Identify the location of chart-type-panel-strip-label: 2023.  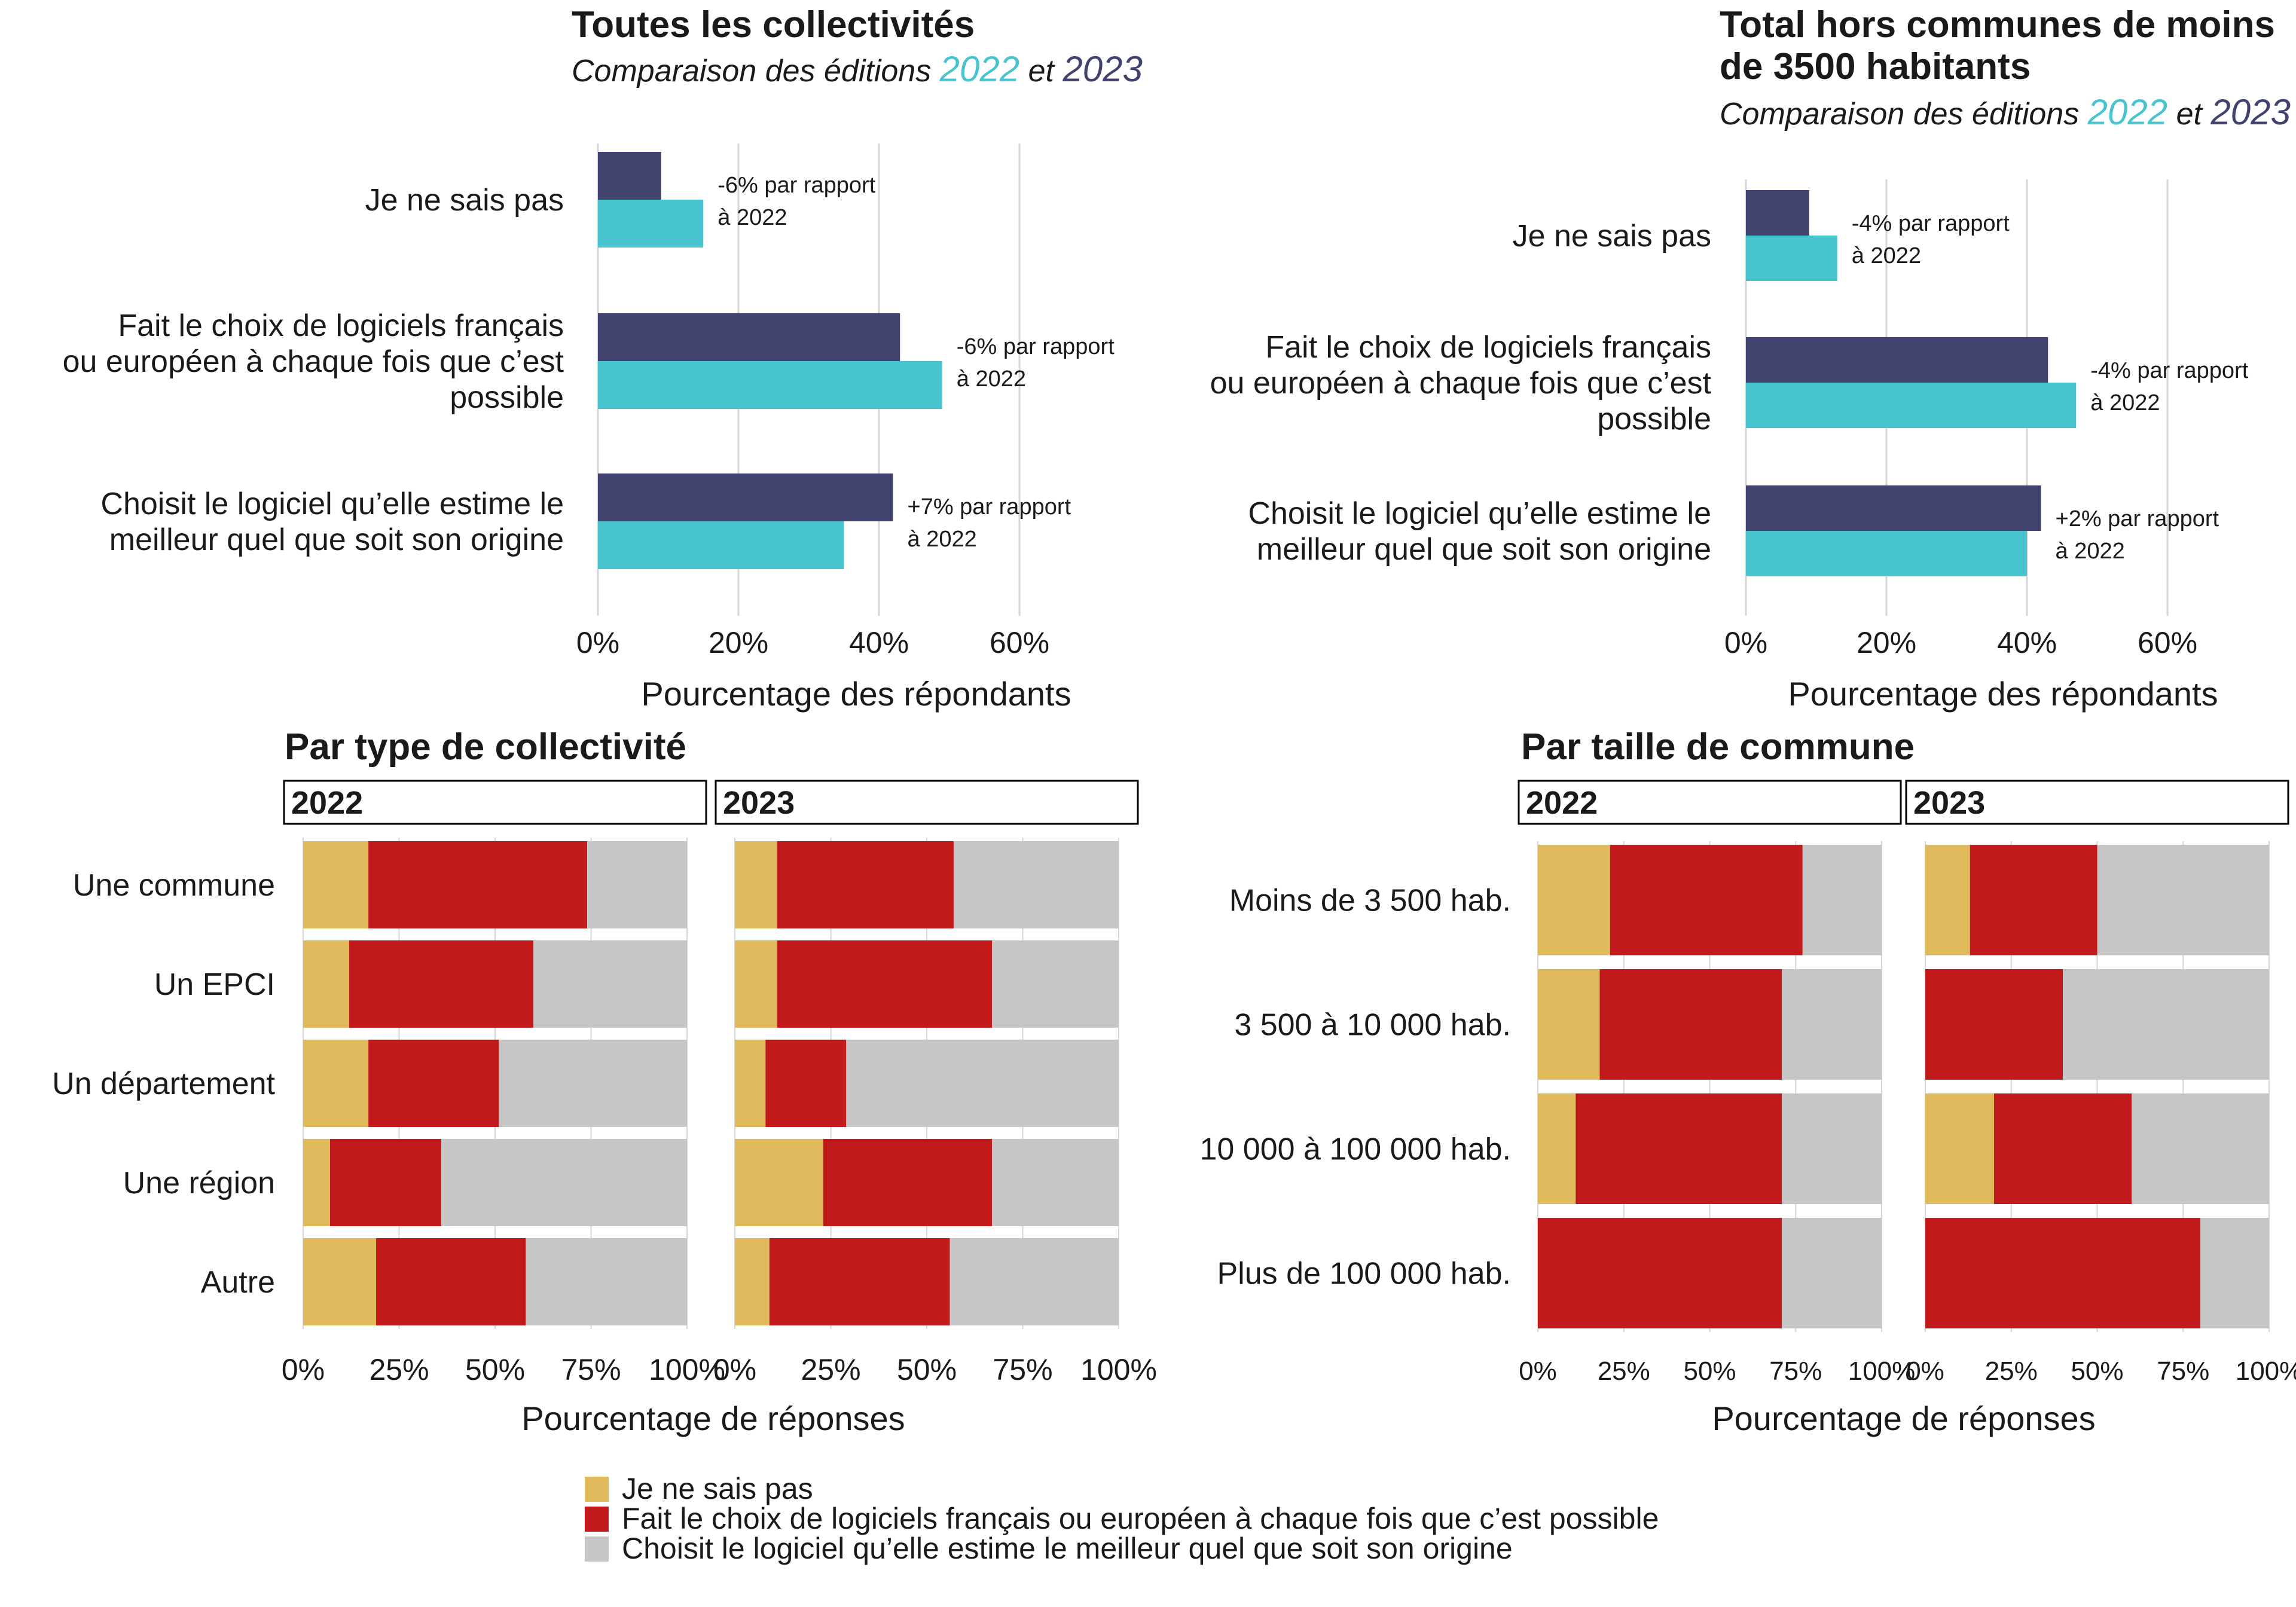
(759, 803).